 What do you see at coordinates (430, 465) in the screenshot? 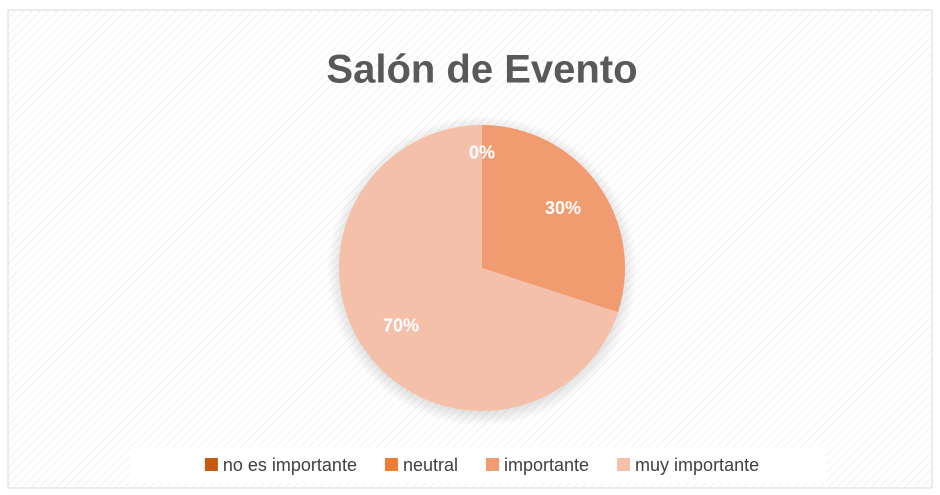
I see `legend-label: neutral` at bounding box center [430, 465].